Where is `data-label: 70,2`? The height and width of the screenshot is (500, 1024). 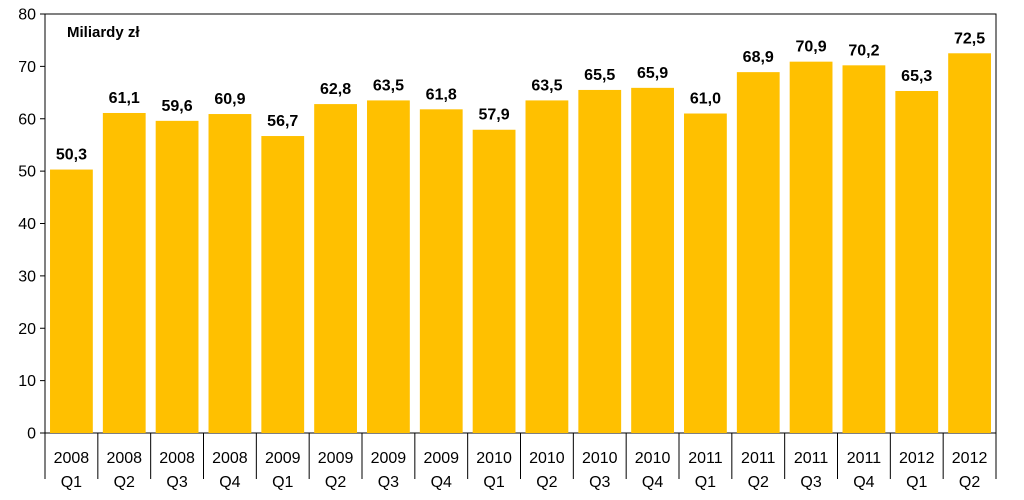
data-label: 70,2 is located at coordinates (863, 50).